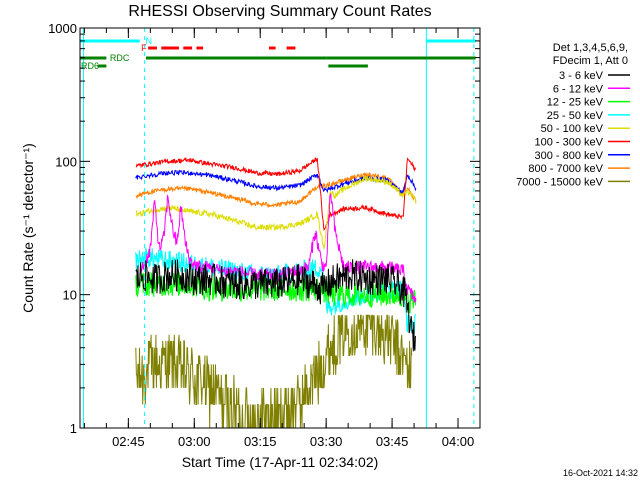  What do you see at coordinates (581, 76) in the screenshot?
I see `legend-entry-label: 3 - 6 keV` at bounding box center [581, 76].